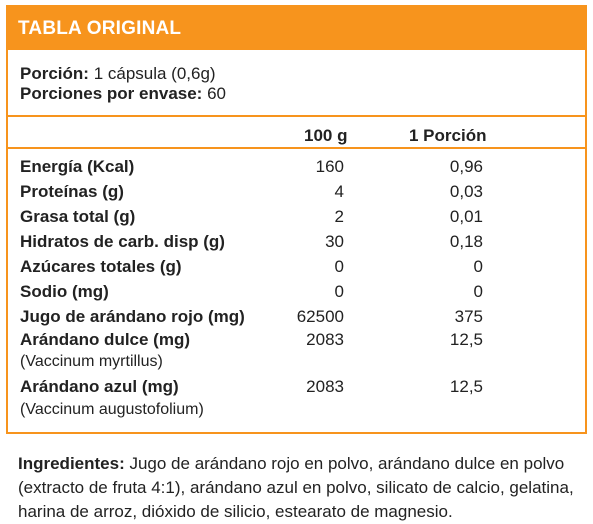  I want to click on nutrient-name: Azúcares totales (g), so click(101, 266).